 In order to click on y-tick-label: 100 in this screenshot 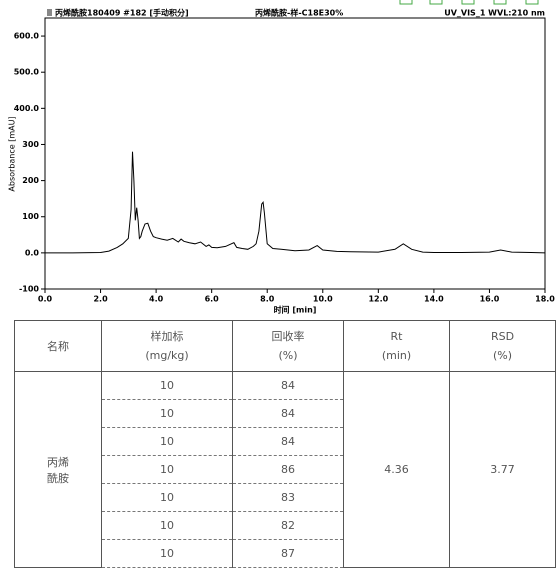, I will do `click(30, 216)`.